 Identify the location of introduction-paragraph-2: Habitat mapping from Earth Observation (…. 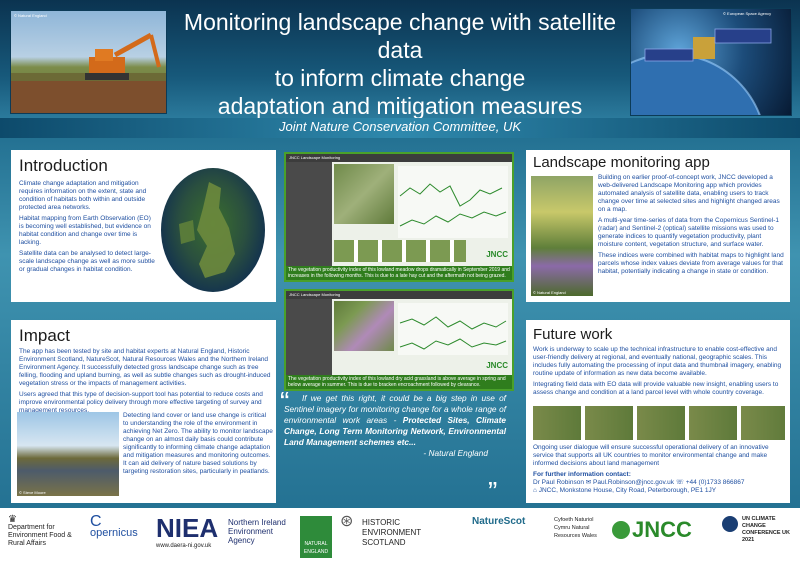
(85, 230).